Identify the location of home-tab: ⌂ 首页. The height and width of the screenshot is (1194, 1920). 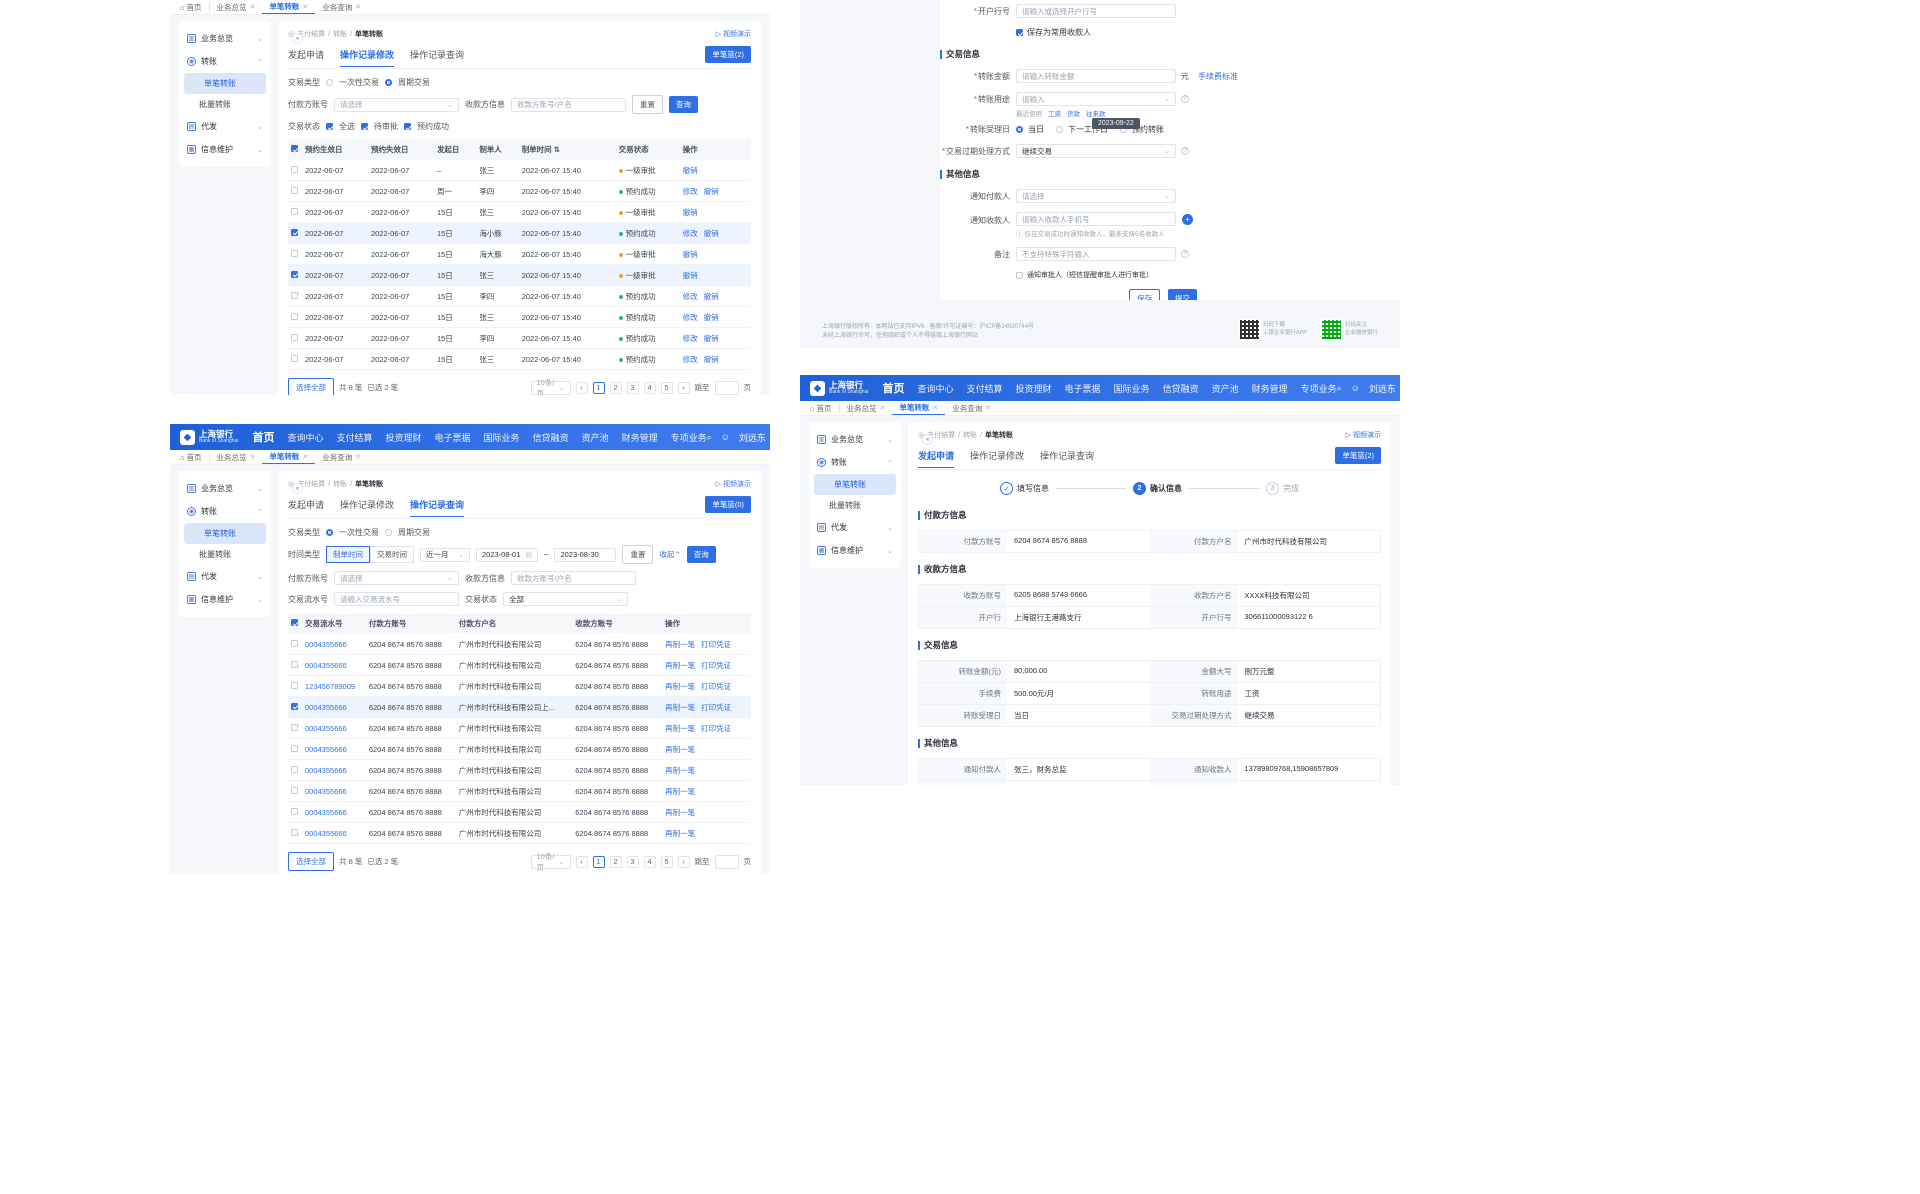
(825, 408).